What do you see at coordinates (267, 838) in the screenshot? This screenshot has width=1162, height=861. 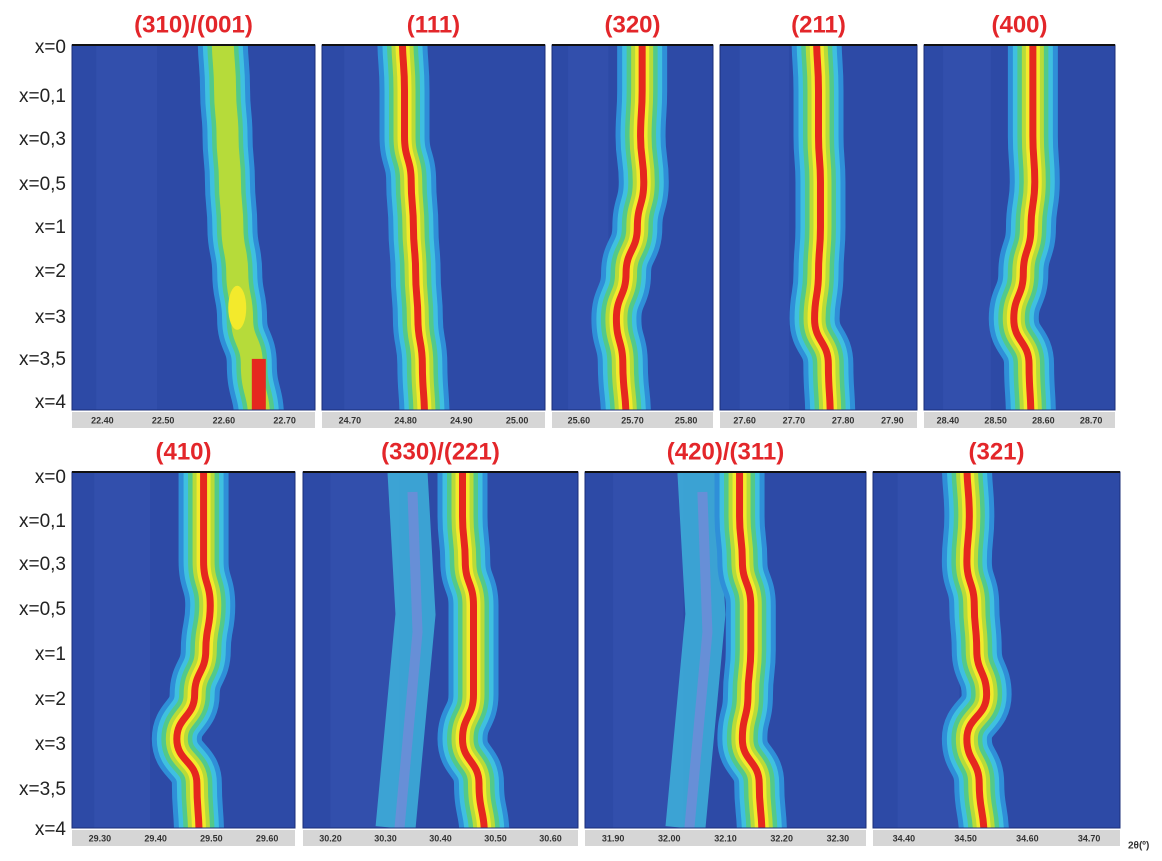 I see `tick-label: 29.60` at bounding box center [267, 838].